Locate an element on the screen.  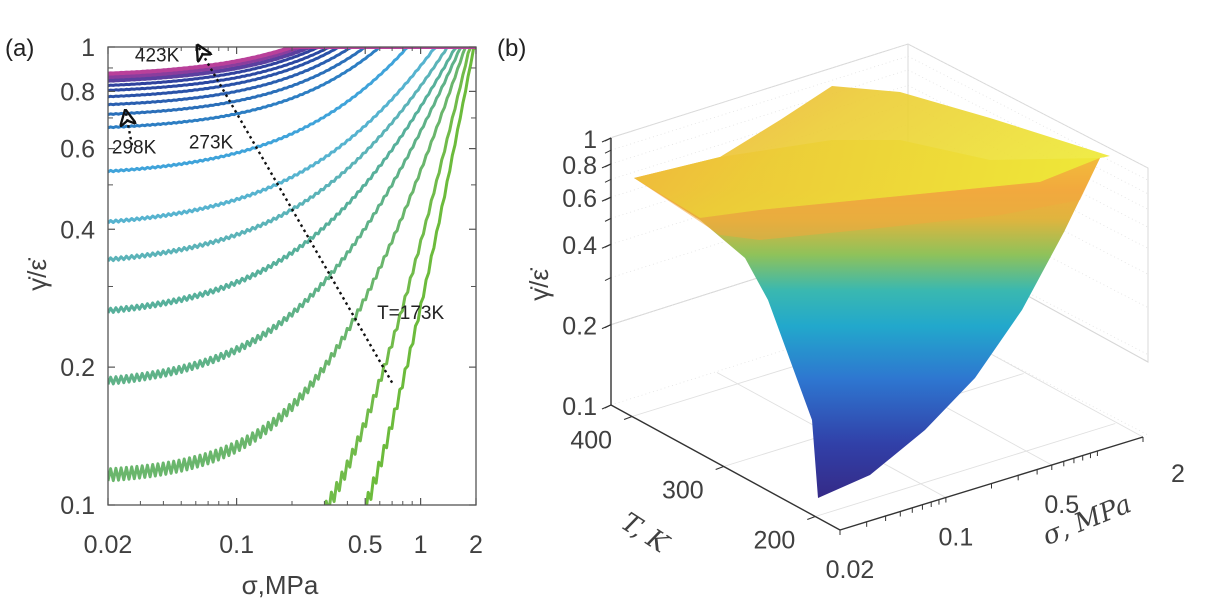
curve-353K is located at coordinates (292, 67).